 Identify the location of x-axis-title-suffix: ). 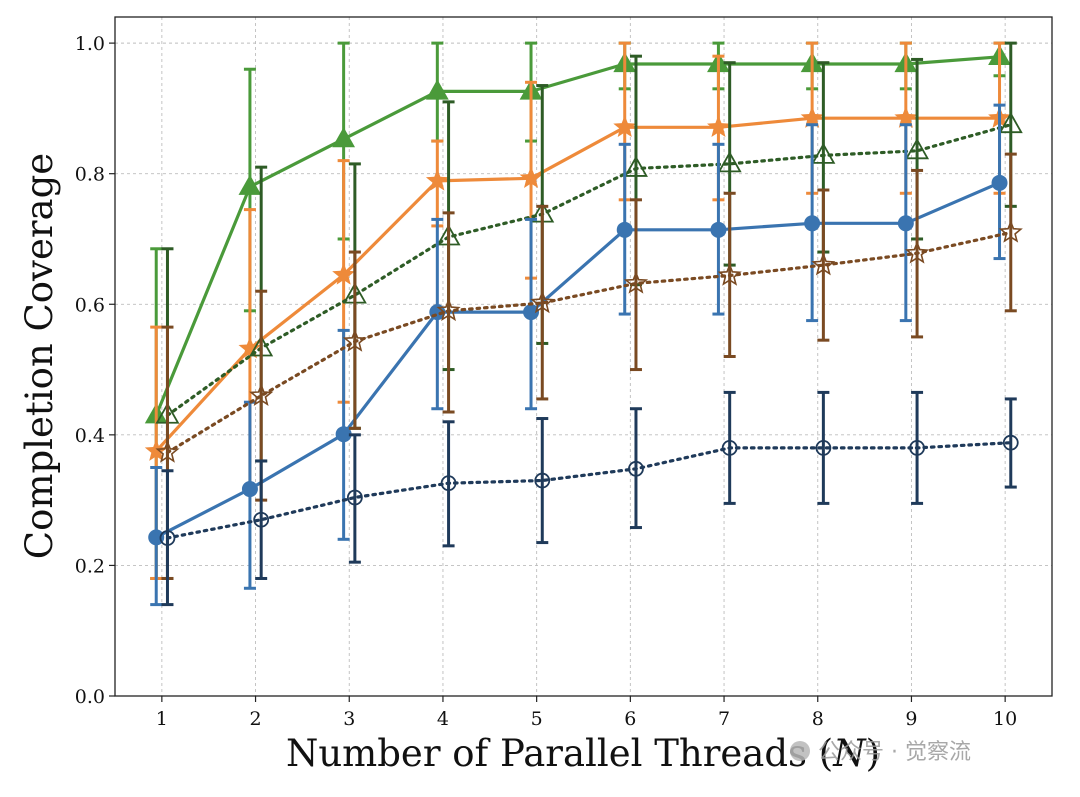
(873, 753).